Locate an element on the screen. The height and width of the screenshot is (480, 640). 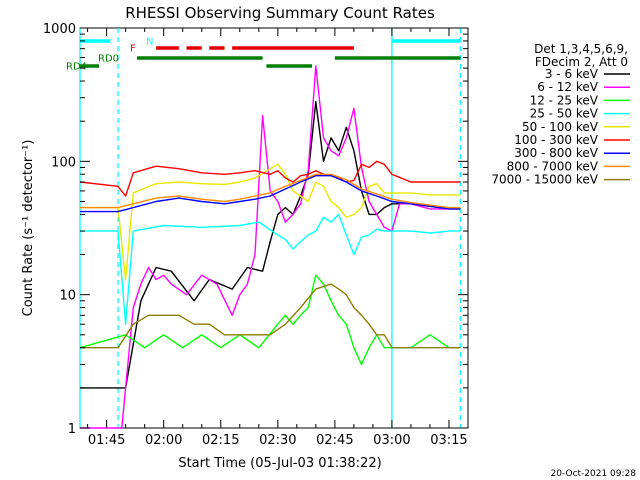
legend-label-6: 100 - 300 keV is located at coordinates (556, 140).